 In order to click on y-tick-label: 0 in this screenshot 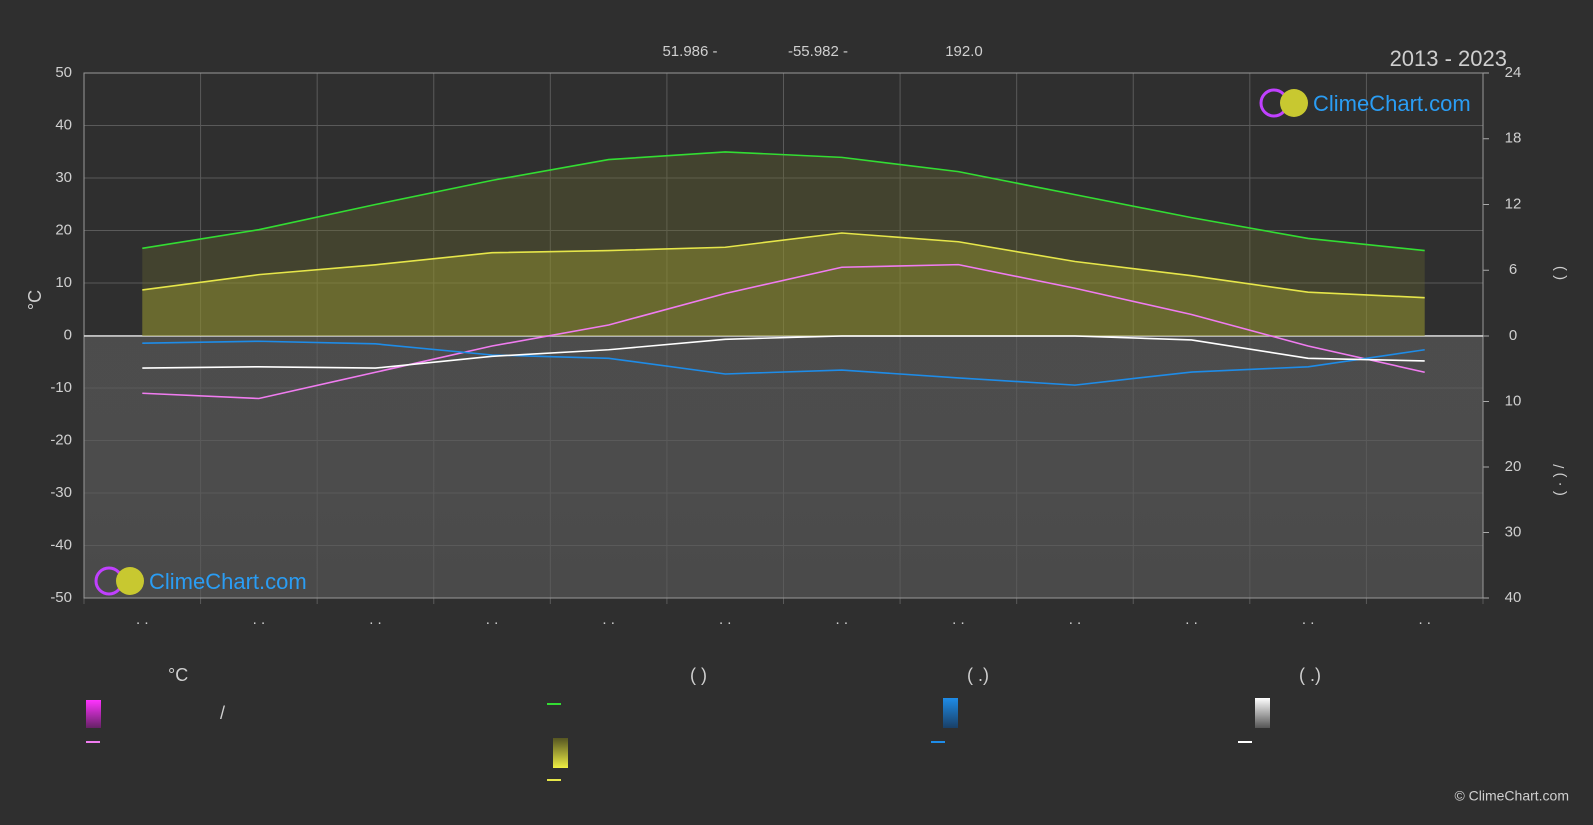, I will do `click(68, 334)`.